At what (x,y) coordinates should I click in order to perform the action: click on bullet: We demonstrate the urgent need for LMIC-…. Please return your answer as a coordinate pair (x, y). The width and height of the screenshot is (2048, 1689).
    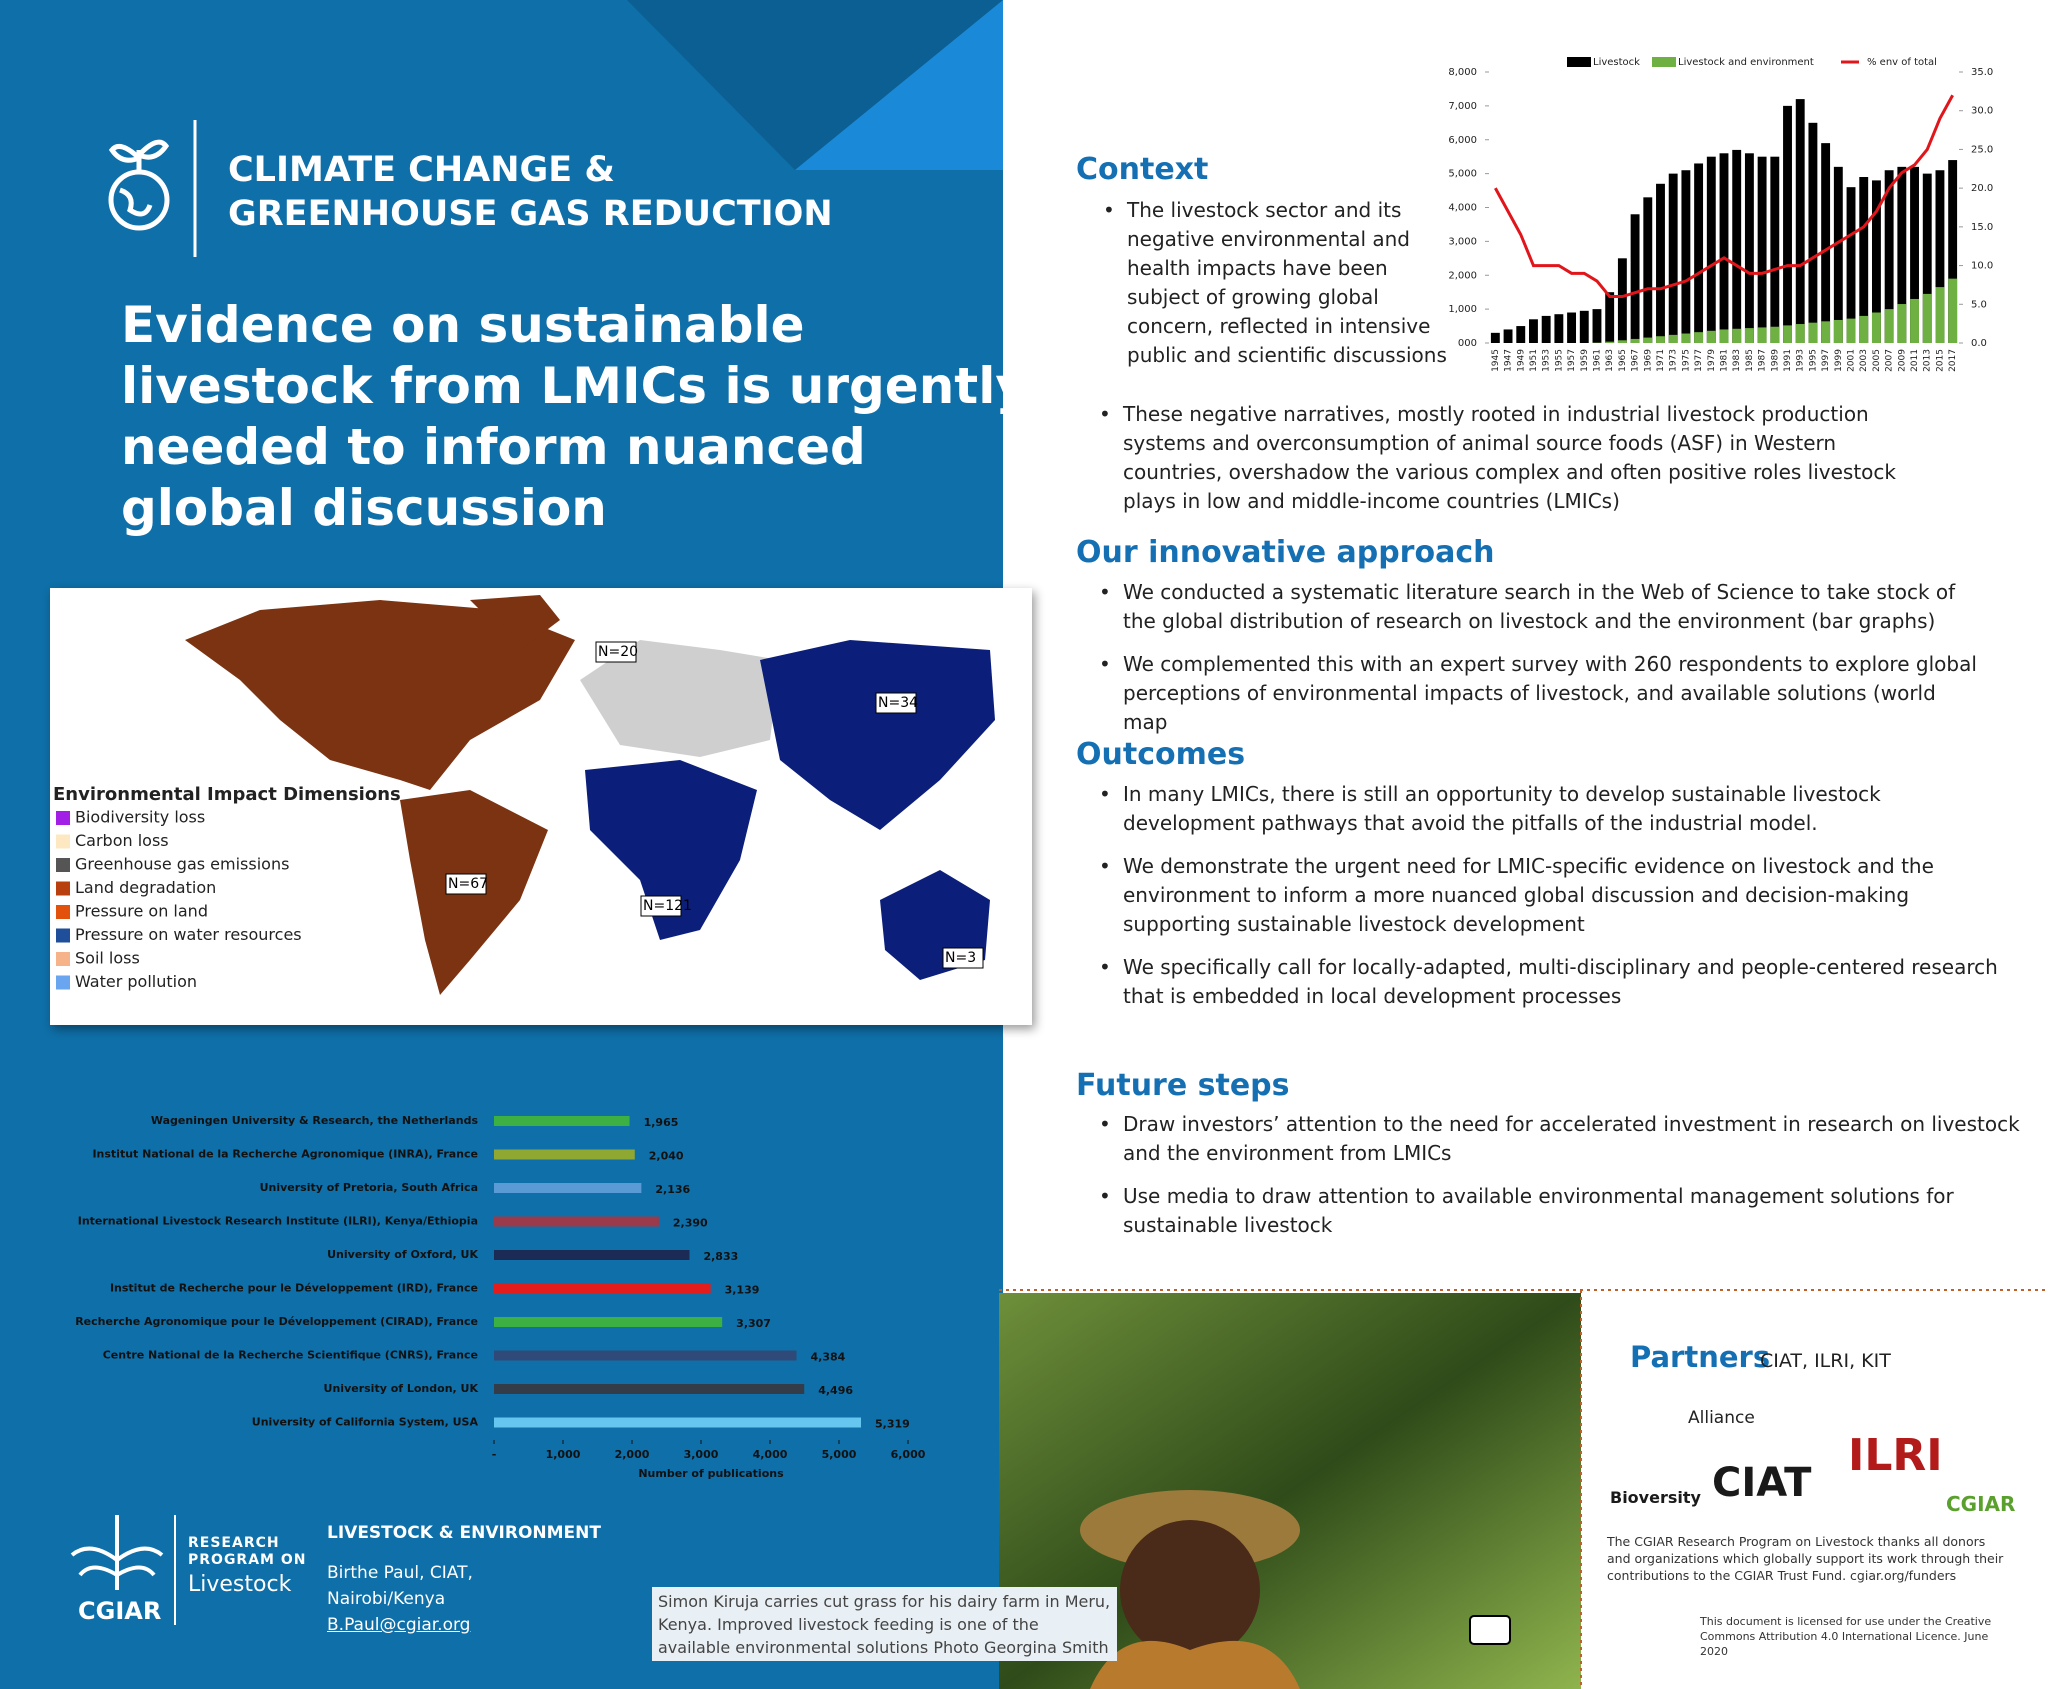
    Looking at the image, I should click on (1551, 895).